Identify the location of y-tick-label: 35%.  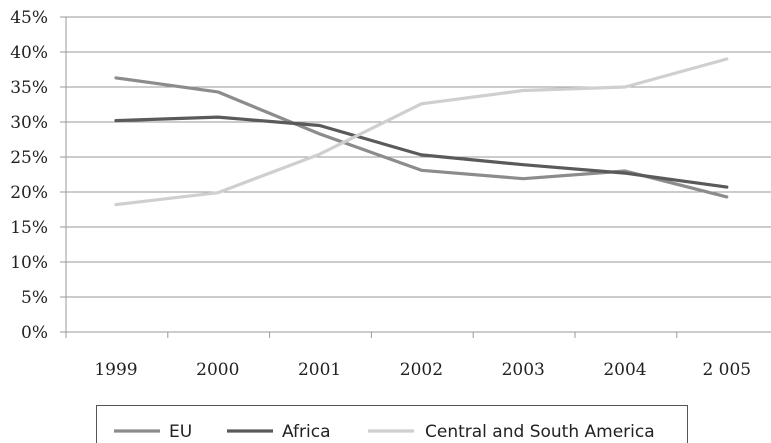
(29, 88).